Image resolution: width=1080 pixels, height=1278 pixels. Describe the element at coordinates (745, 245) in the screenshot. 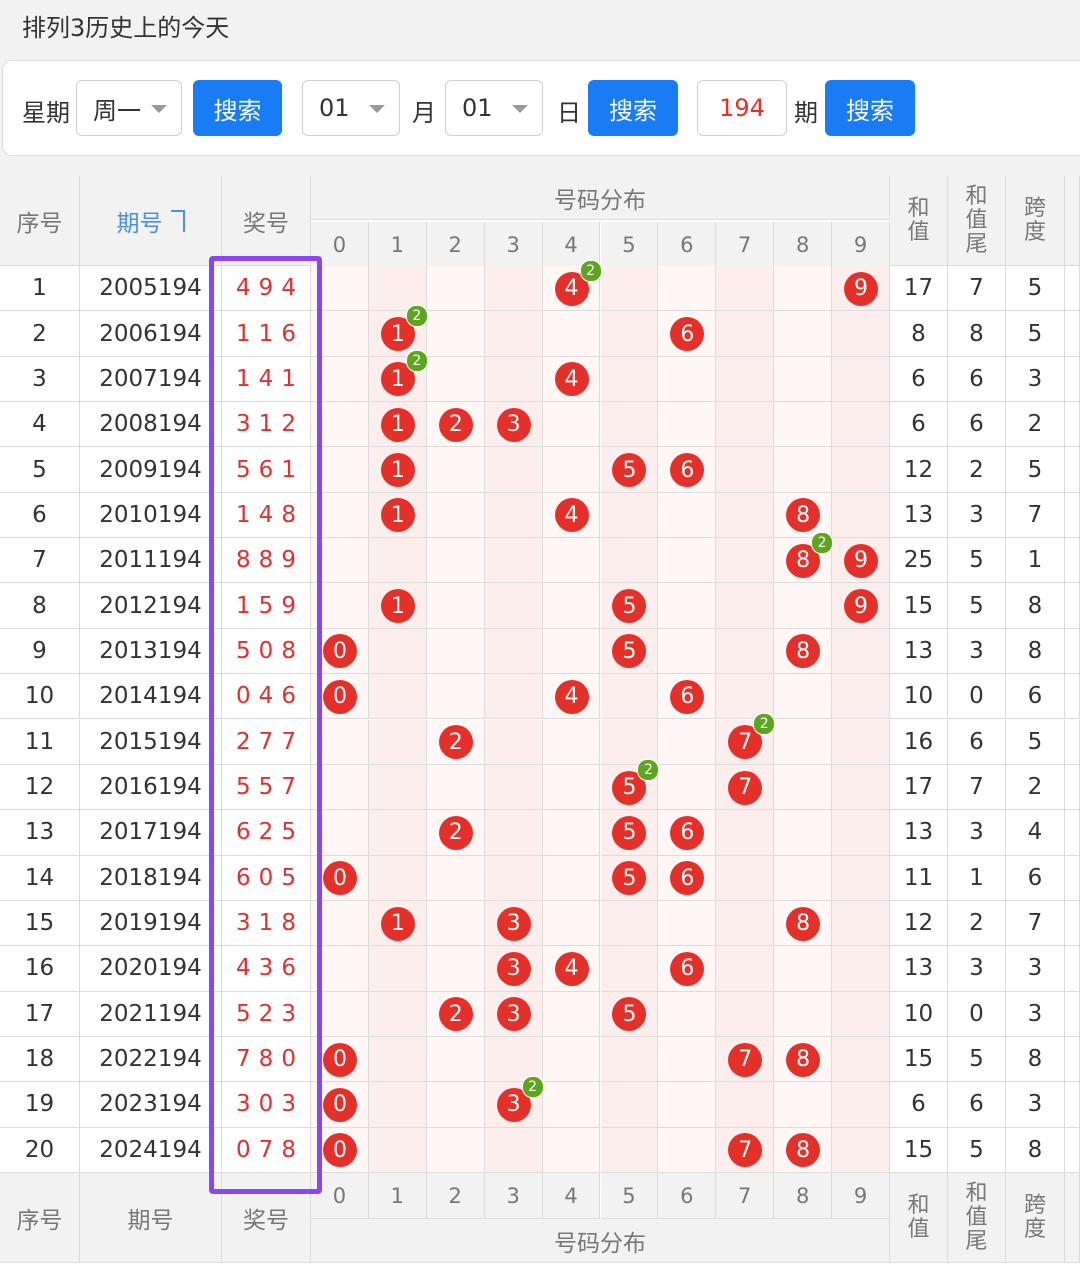

I see `digit-header: 7` at that location.